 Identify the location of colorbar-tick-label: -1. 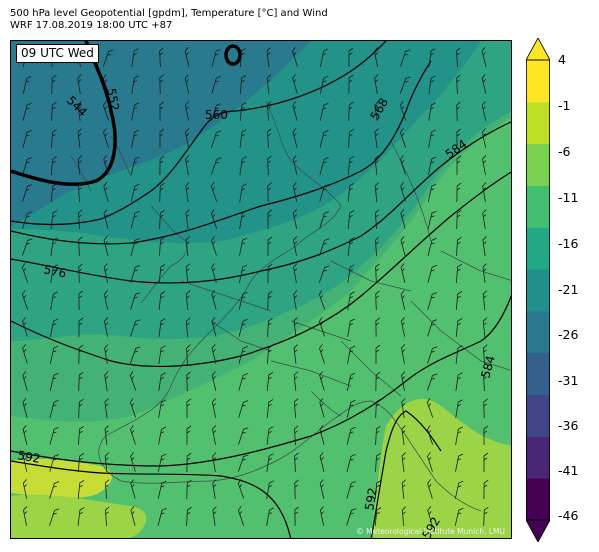
(564, 105).